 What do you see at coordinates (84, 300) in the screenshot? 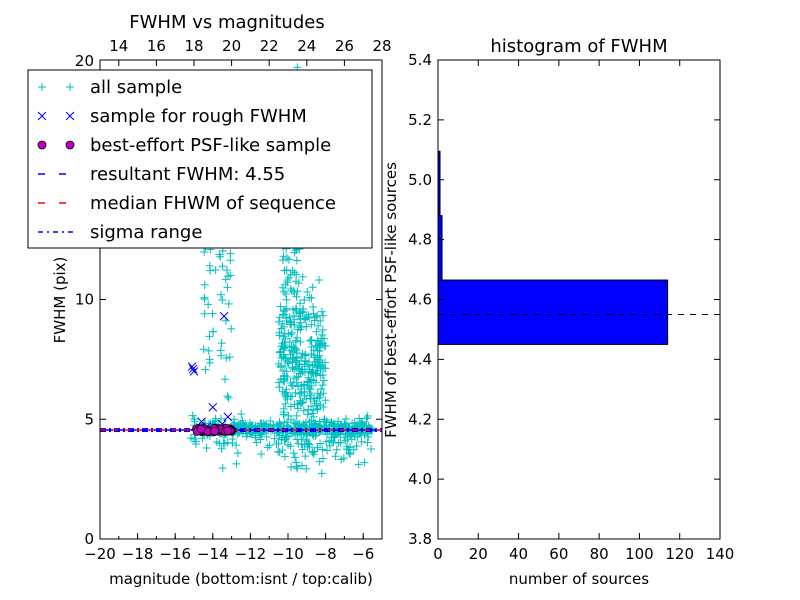
I see `left-y-tick-label: 10` at bounding box center [84, 300].